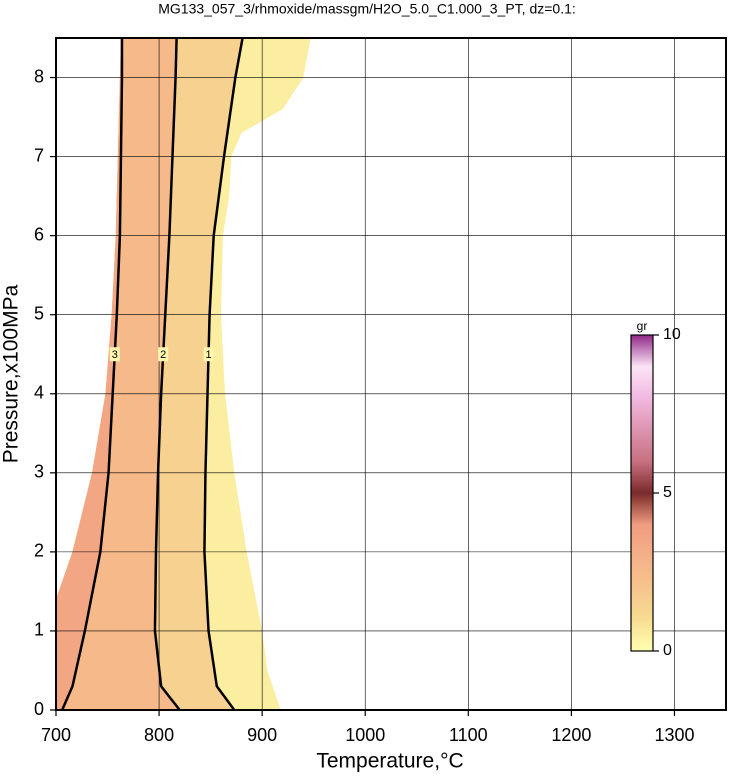 The height and width of the screenshot is (781, 734). What do you see at coordinates (672, 334) in the screenshot?
I see `colorbar-tick-label: 10` at bounding box center [672, 334].